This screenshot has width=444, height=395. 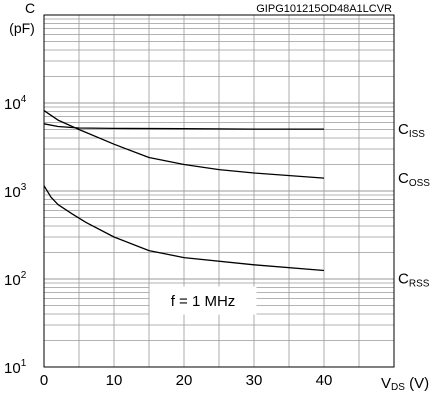 What do you see at coordinates (30, 8) in the screenshot?
I see `y-axis-label-symbol: C` at bounding box center [30, 8].